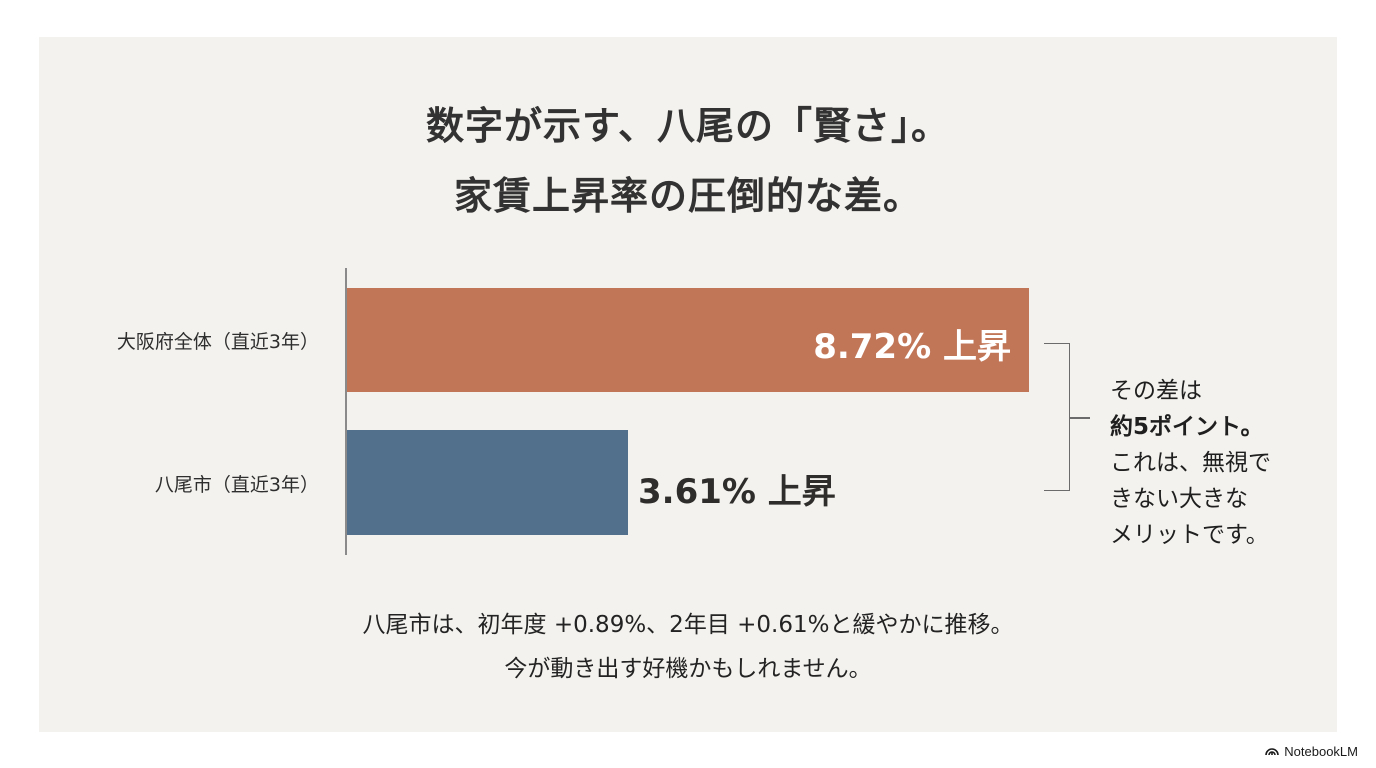  I want to click on chart-axis-line, so click(346, 411).